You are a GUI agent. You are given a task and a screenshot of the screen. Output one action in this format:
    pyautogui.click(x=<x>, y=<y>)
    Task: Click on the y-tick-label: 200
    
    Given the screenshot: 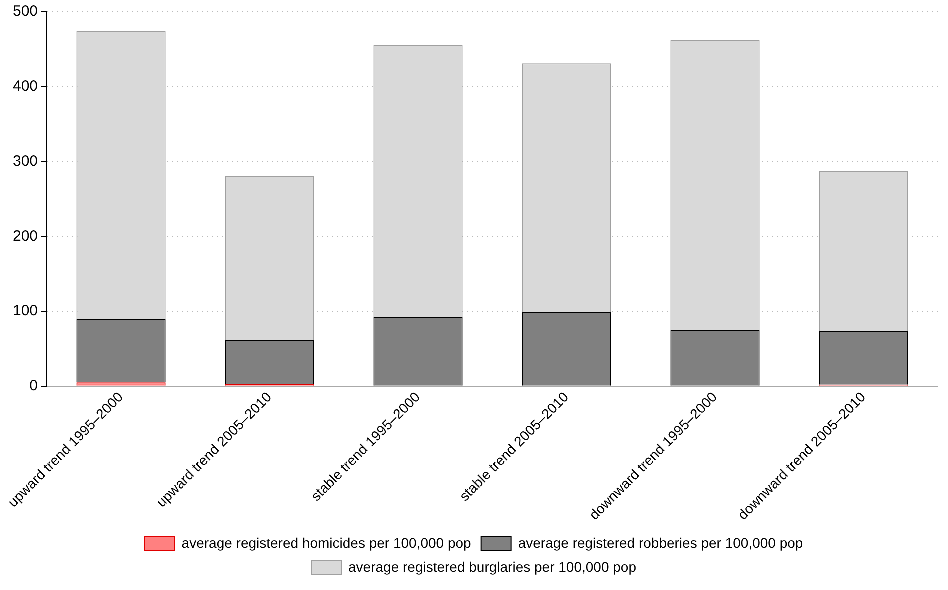 What is the action you would take?
    pyautogui.click(x=25, y=236)
    